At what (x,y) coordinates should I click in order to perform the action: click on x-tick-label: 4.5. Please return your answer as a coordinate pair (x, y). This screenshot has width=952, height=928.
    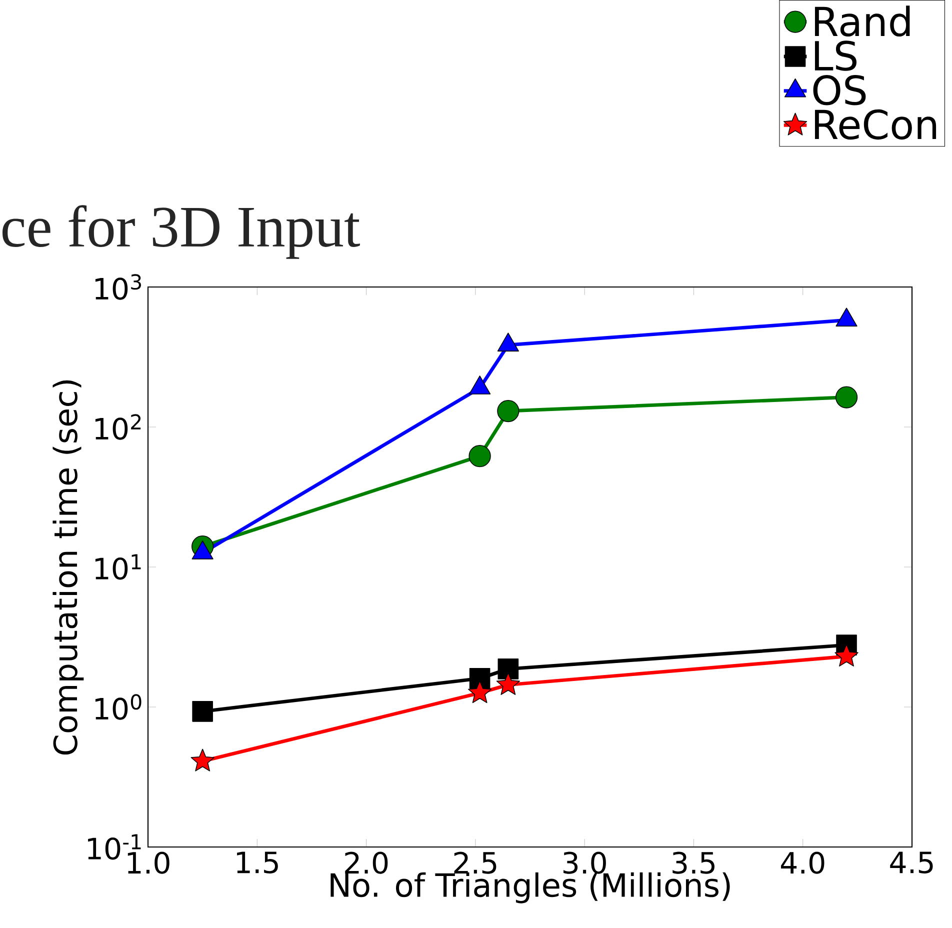
    Looking at the image, I should click on (911, 863).